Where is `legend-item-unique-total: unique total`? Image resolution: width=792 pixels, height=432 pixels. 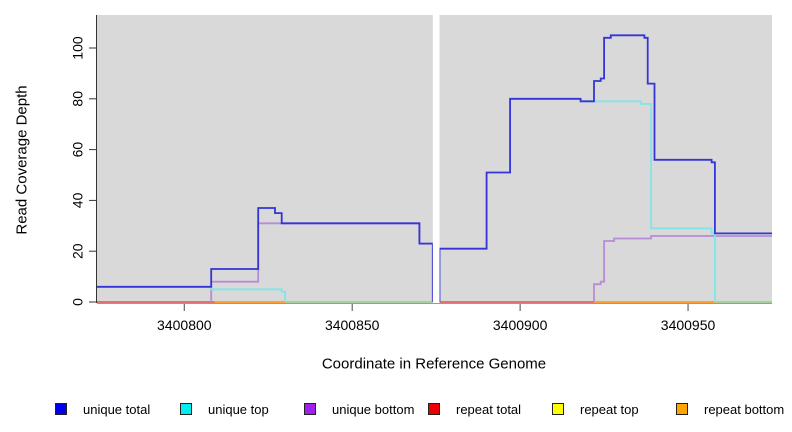 legend-item-unique-total: unique total is located at coordinates (102, 409).